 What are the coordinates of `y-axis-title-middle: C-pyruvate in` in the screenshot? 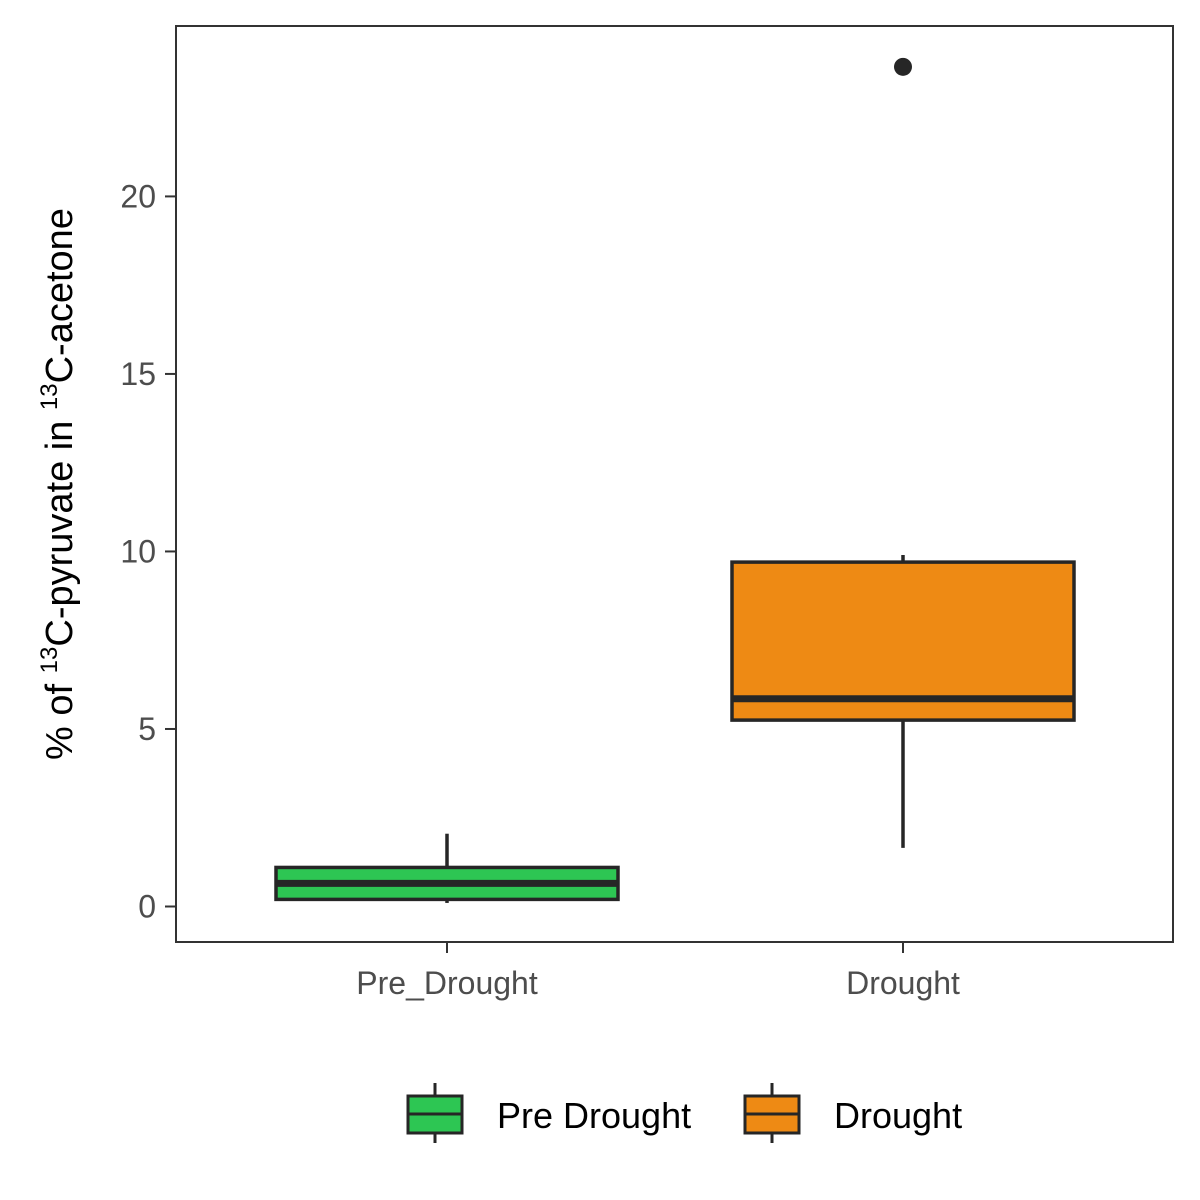 It's located at (60, 528).